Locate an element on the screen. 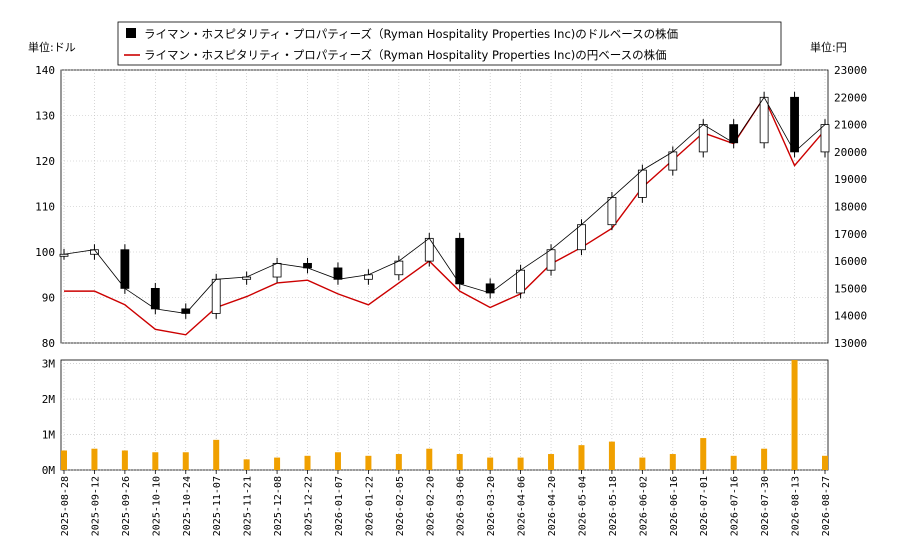 The width and height of the screenshot is (900, 550). y-tick-right: 15000 is located at coordinates (850, 288).